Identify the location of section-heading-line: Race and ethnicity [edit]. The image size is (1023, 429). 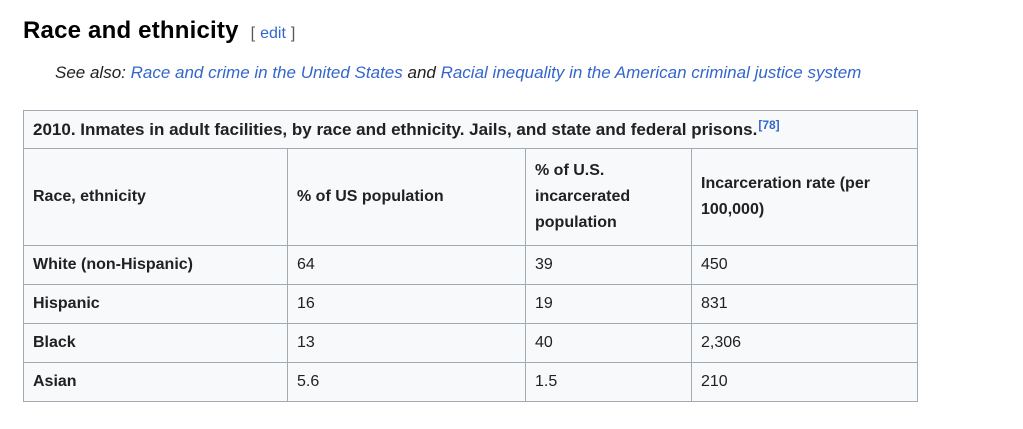
(523, 31).